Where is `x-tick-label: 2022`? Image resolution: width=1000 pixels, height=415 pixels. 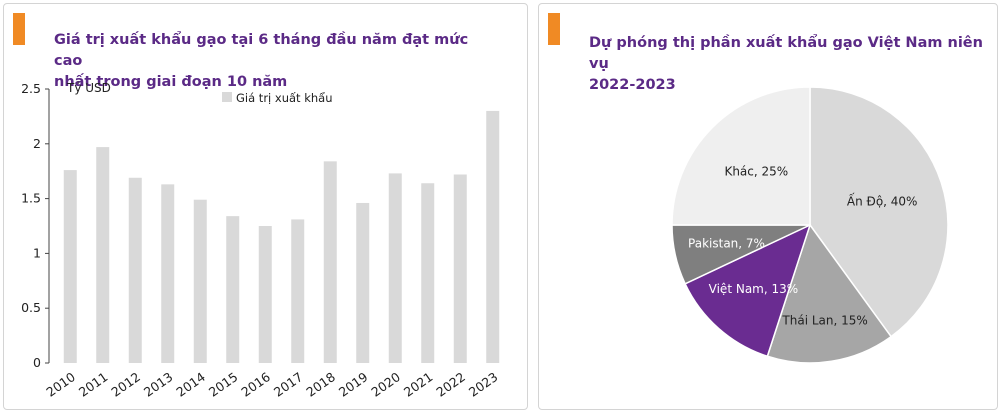 x-tick-label: 2022 is located at coordinates (450, 384).